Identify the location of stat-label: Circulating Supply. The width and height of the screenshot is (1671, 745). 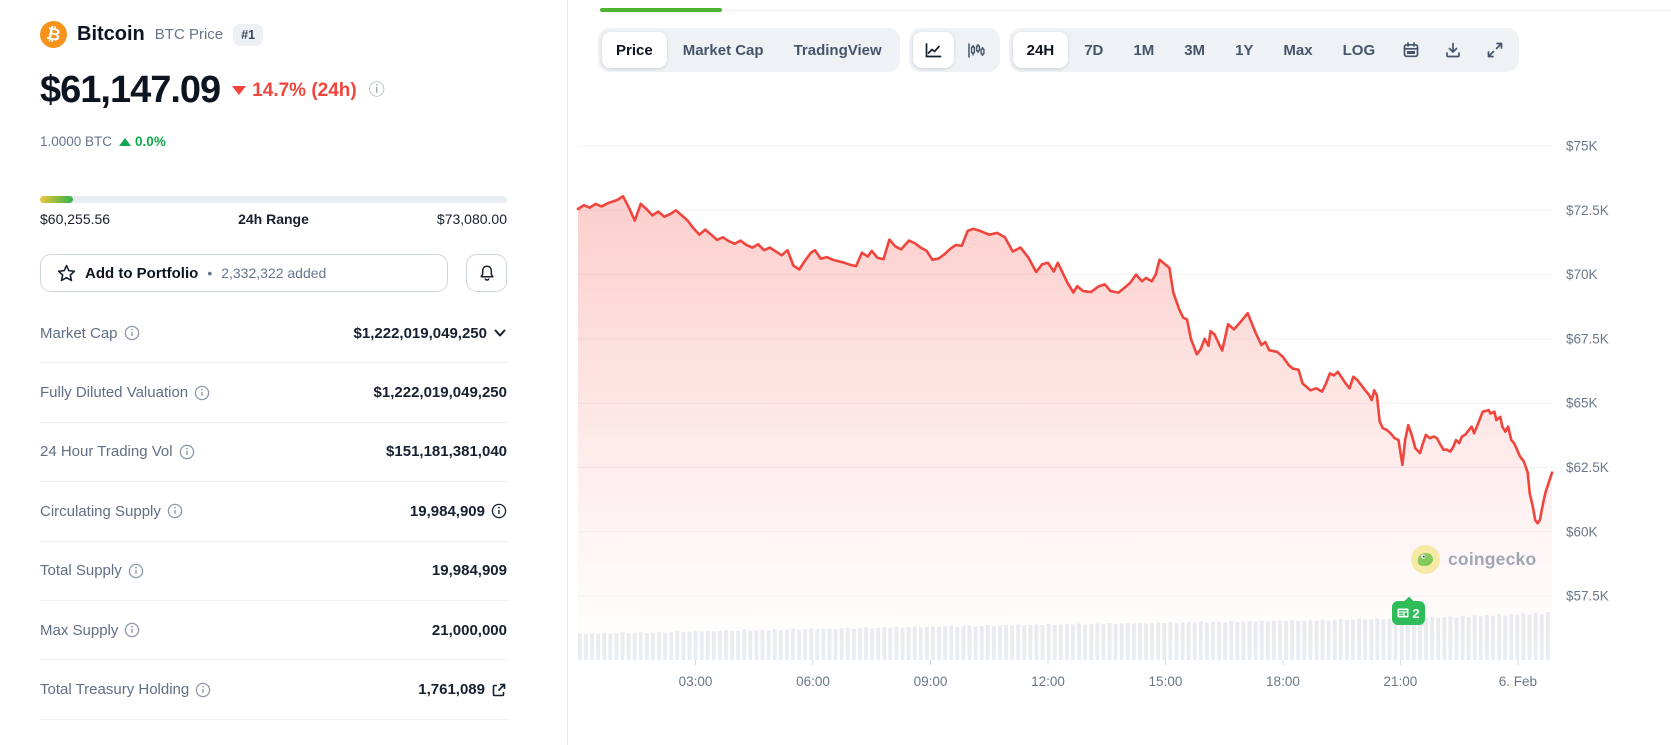
(100, 511).